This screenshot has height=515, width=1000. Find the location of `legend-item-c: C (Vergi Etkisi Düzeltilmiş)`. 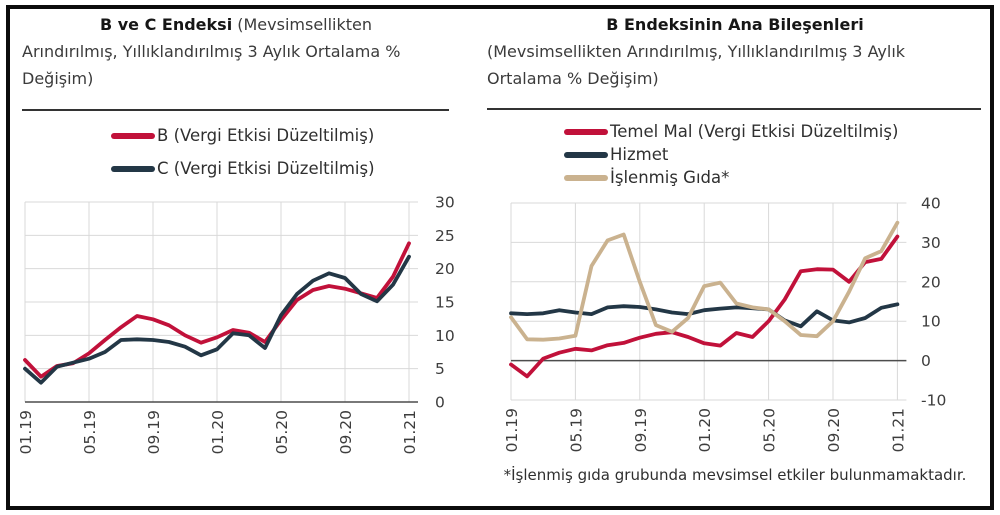

legend-item-c: C (Vergi Etkisi Düzeltilmiş) is located at coordinates (243, 168).